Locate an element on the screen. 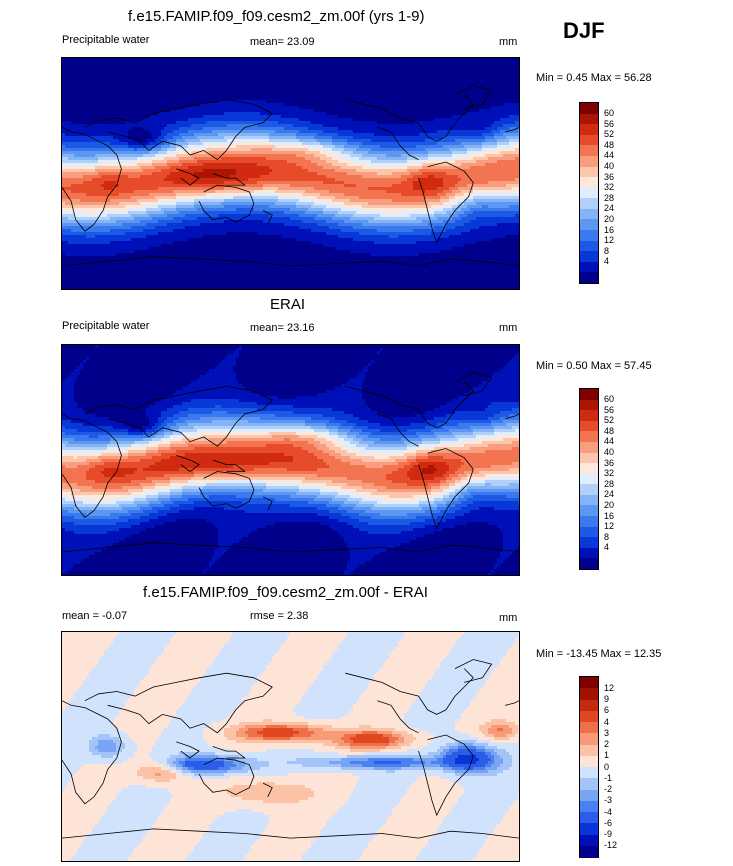 Image resolution: width=733 pixels, height=866 pixels. colorbar-tick-label: -2 is located at coordinates (608, 789).